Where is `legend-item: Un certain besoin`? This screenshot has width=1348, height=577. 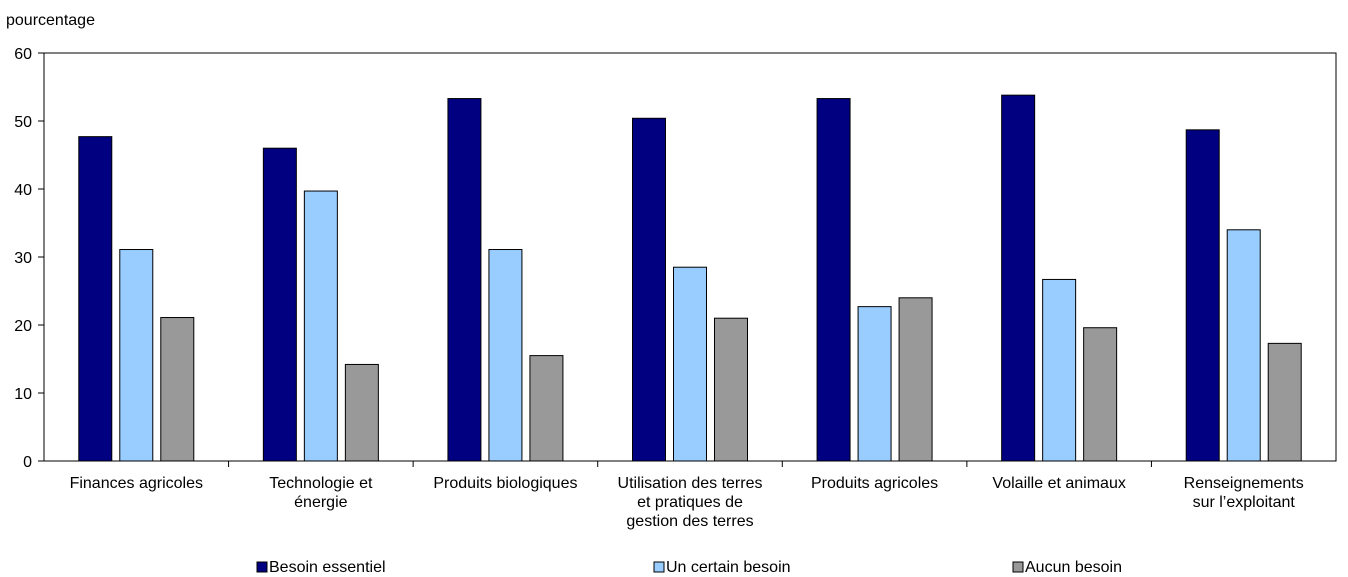 legend-item: Un certain besoin is located at coordinates (722, 567).